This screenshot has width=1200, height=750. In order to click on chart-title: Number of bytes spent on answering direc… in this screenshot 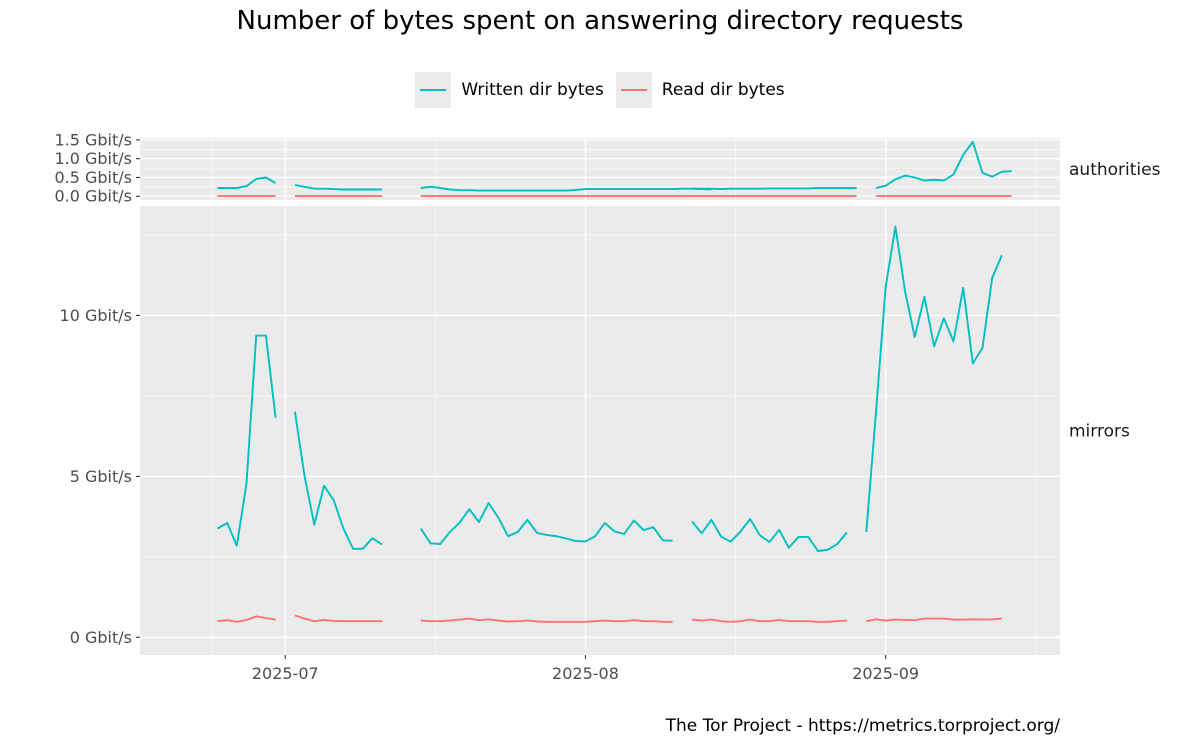, I will do `click(600, 21)`.